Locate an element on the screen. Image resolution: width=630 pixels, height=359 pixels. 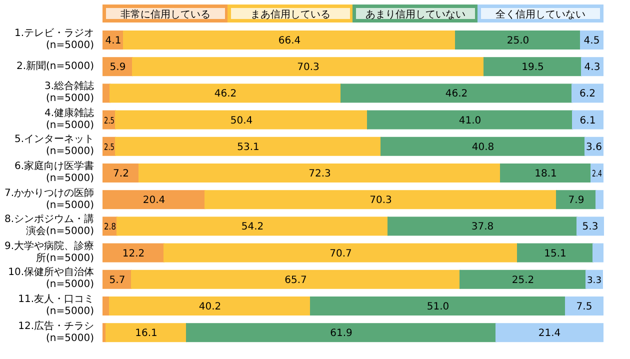
y-tick-label: 10.保健所や自治体(n=5000) is located at coordinates (50, 279).